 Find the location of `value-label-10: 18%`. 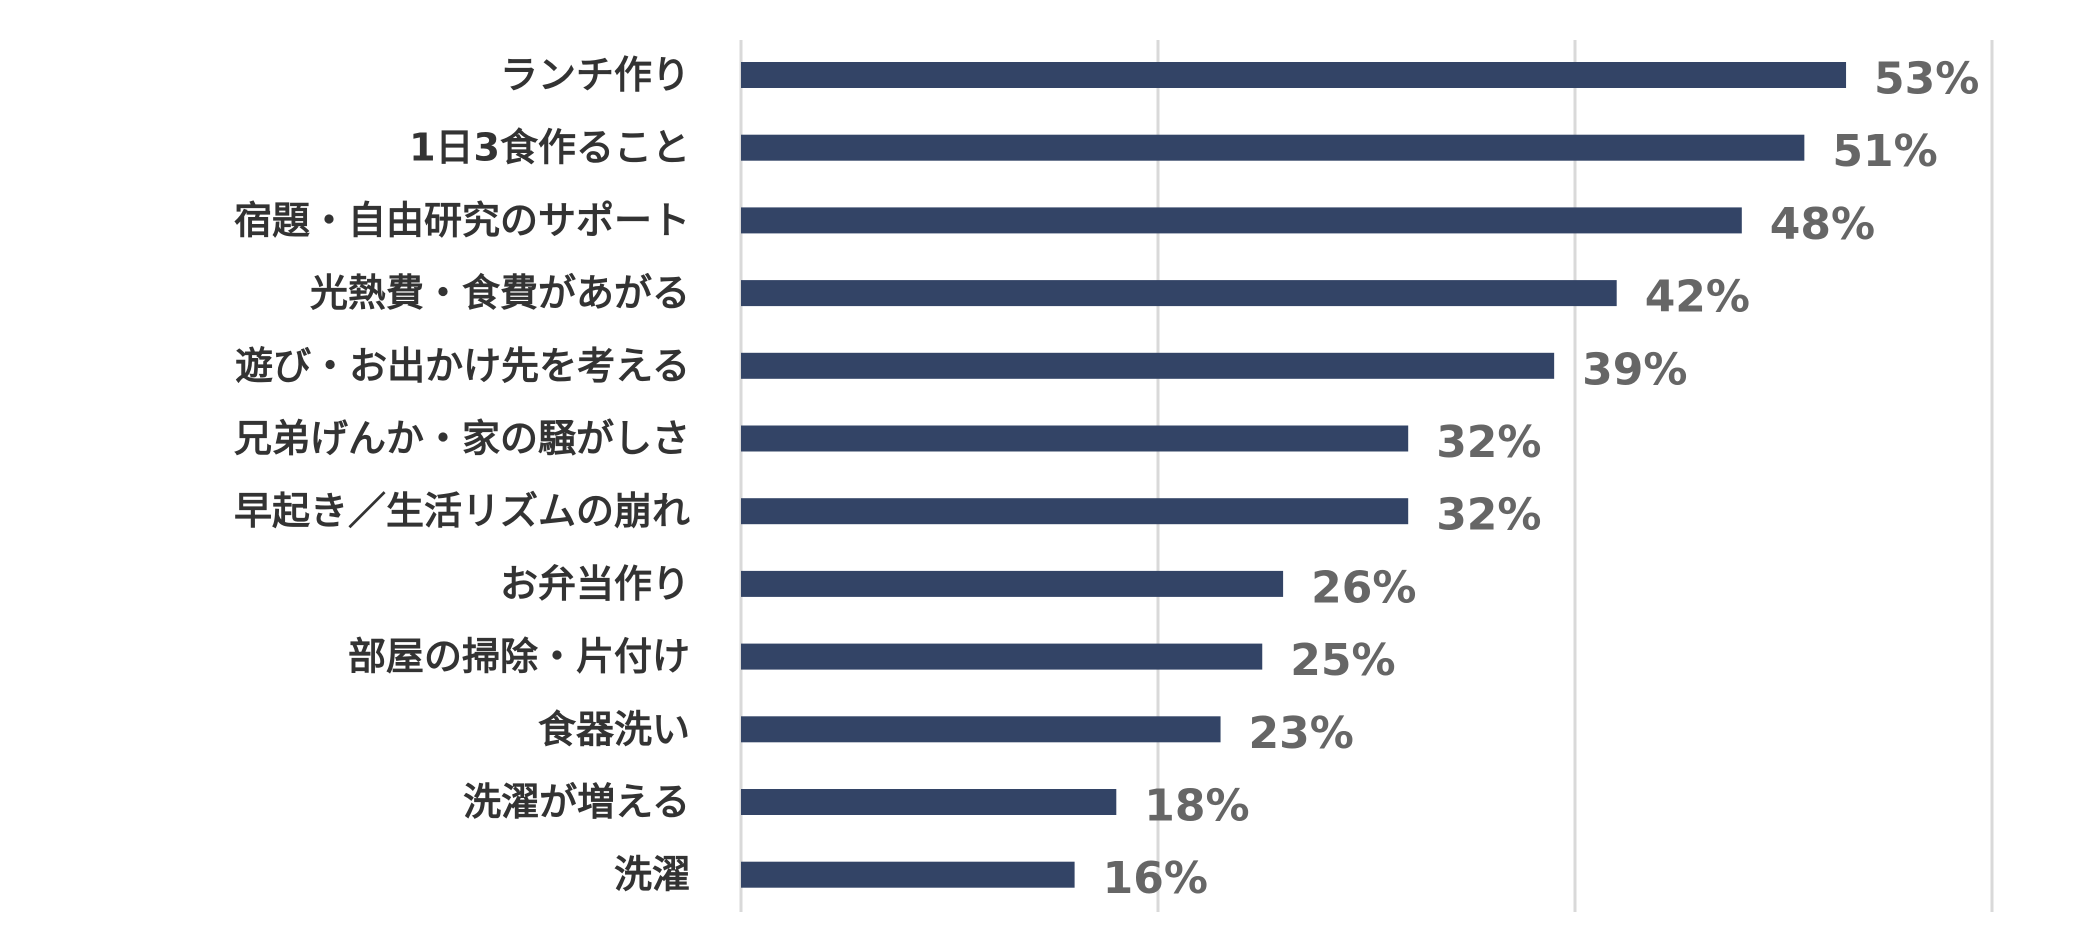

value-label-10: 18% is located at coordinates (1196, 806).